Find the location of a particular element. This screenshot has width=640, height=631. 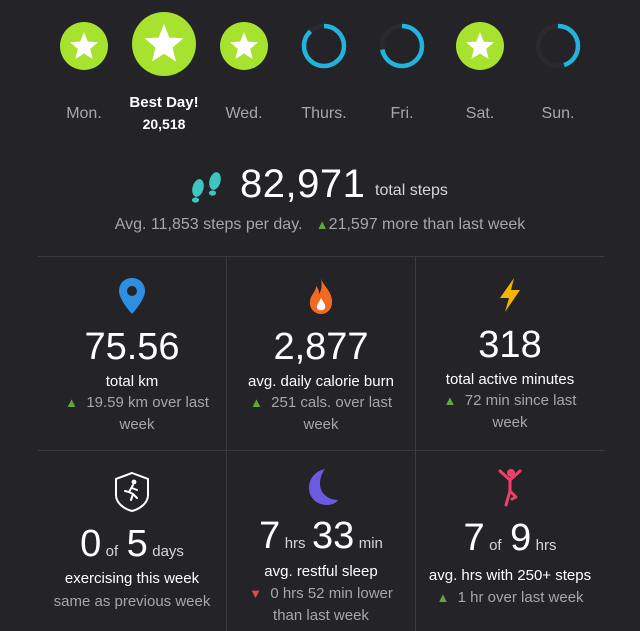

hourly-unit: hrs is located at coordinates (546, 545).